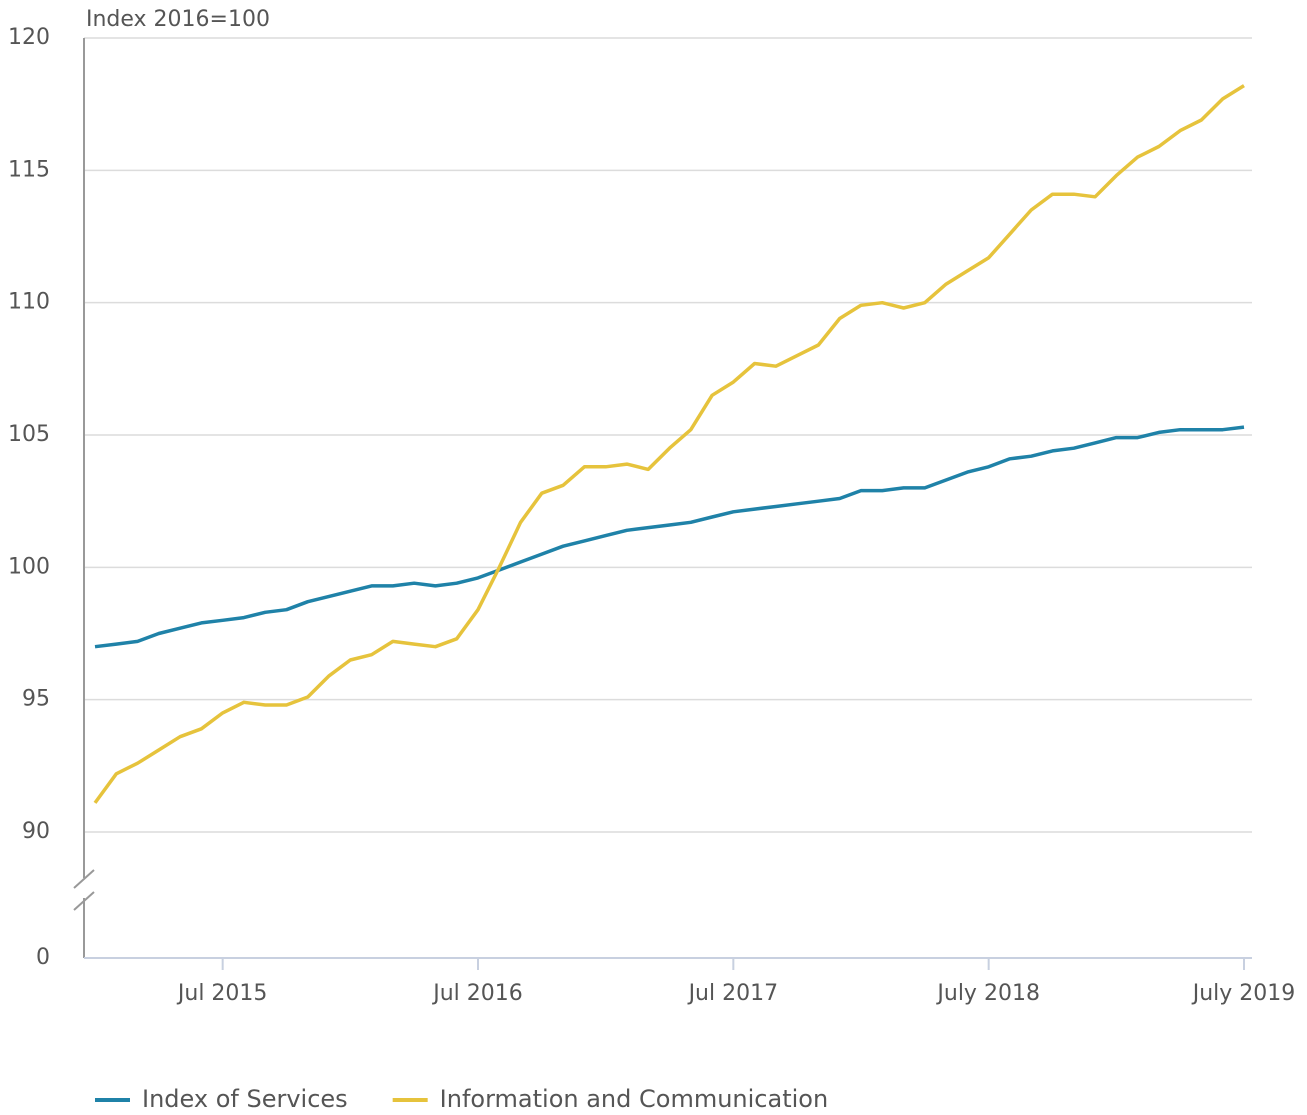  What do you see at coordinates (477, 993) in the screenshot?
I see `x-tick-label: Jul 2016` at bounding box center [477, 993].